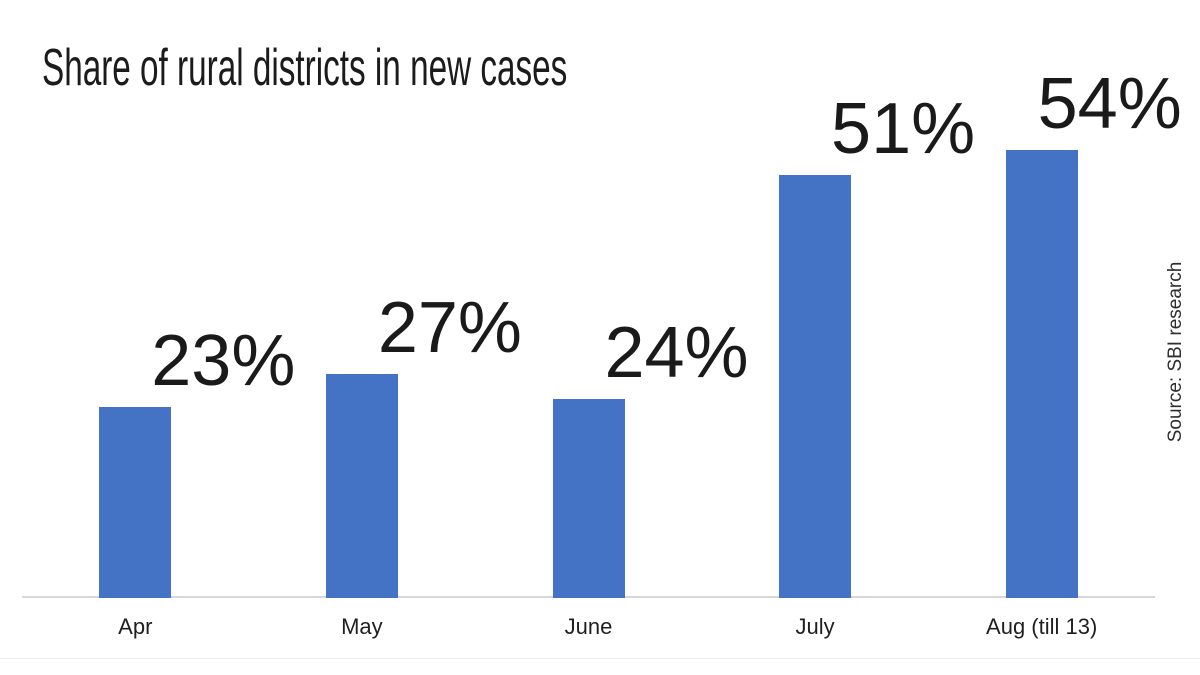 The image size is (1200, 675). I want to click on x-axis-tick-label: July, so click(815, 626).